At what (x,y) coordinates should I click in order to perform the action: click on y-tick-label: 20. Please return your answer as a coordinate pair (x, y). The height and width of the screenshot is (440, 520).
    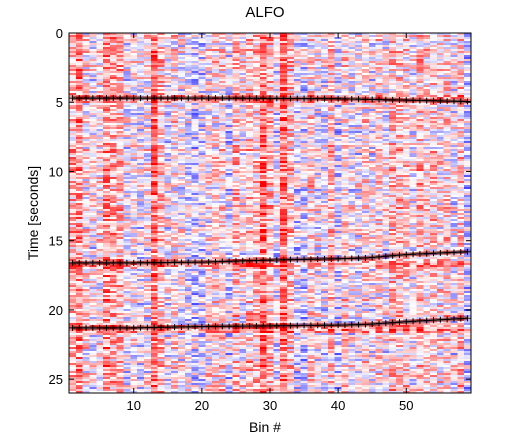
    Looking at the image, I should click on (56, 310).